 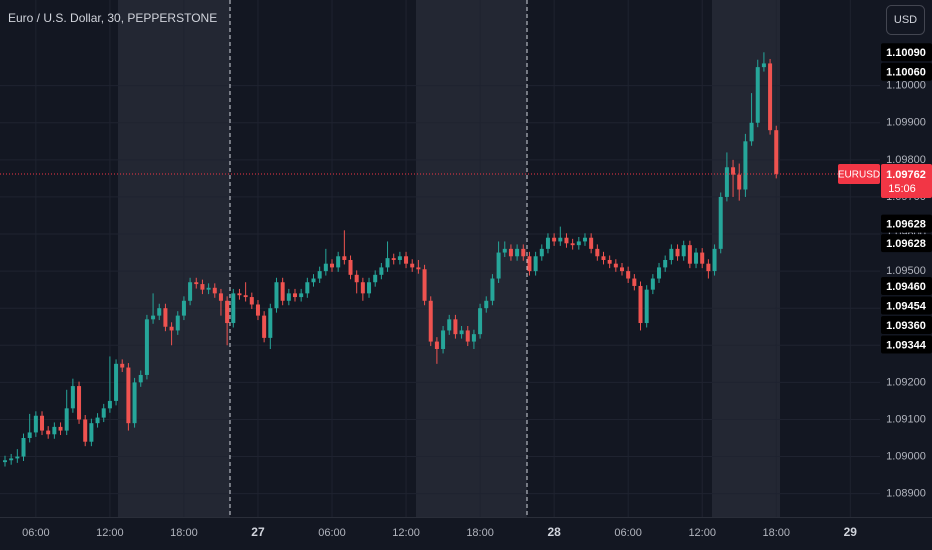 I want to click on y-tick-label: 1.10000, so click(x=906, y=86).